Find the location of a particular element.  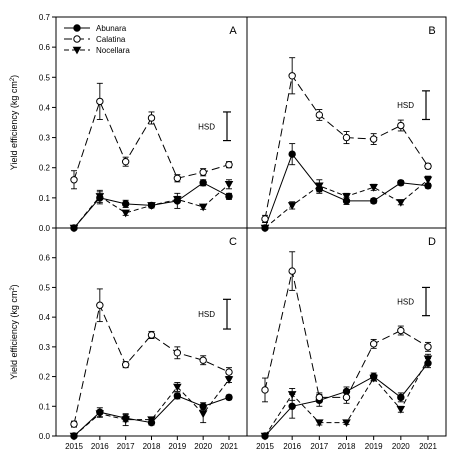

panel-label-c: C is located at coordinates (233, 242).